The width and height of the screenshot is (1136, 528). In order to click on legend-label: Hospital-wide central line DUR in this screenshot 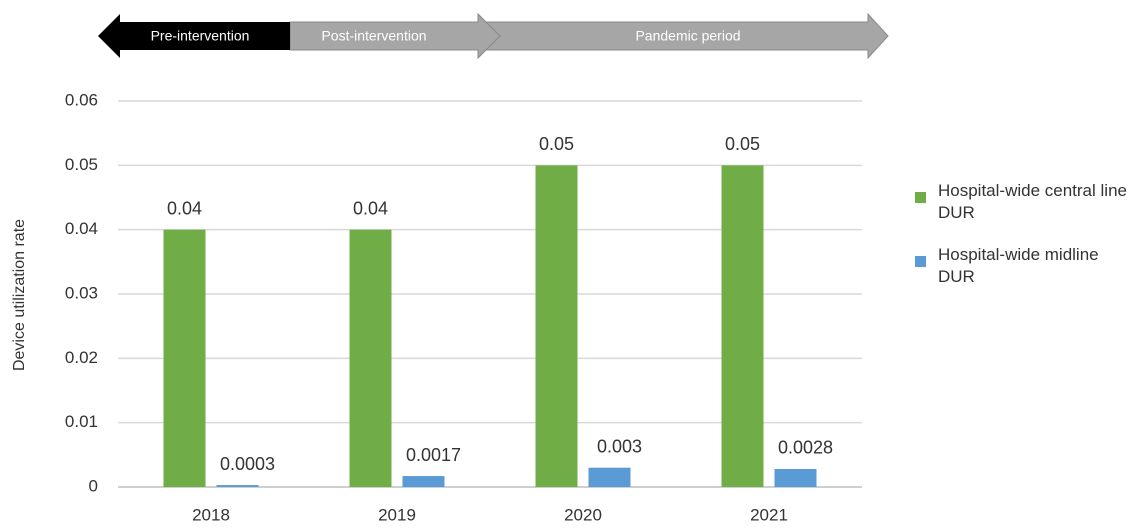, I will do `click(1032, 201)`.